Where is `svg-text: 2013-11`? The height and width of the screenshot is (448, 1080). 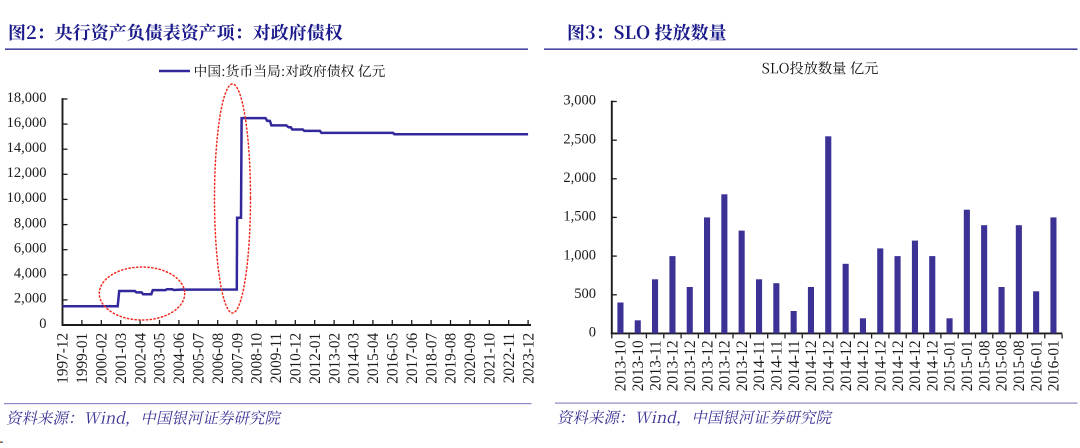 svg-text: 2013-11 is located at coordinates (655, 365).